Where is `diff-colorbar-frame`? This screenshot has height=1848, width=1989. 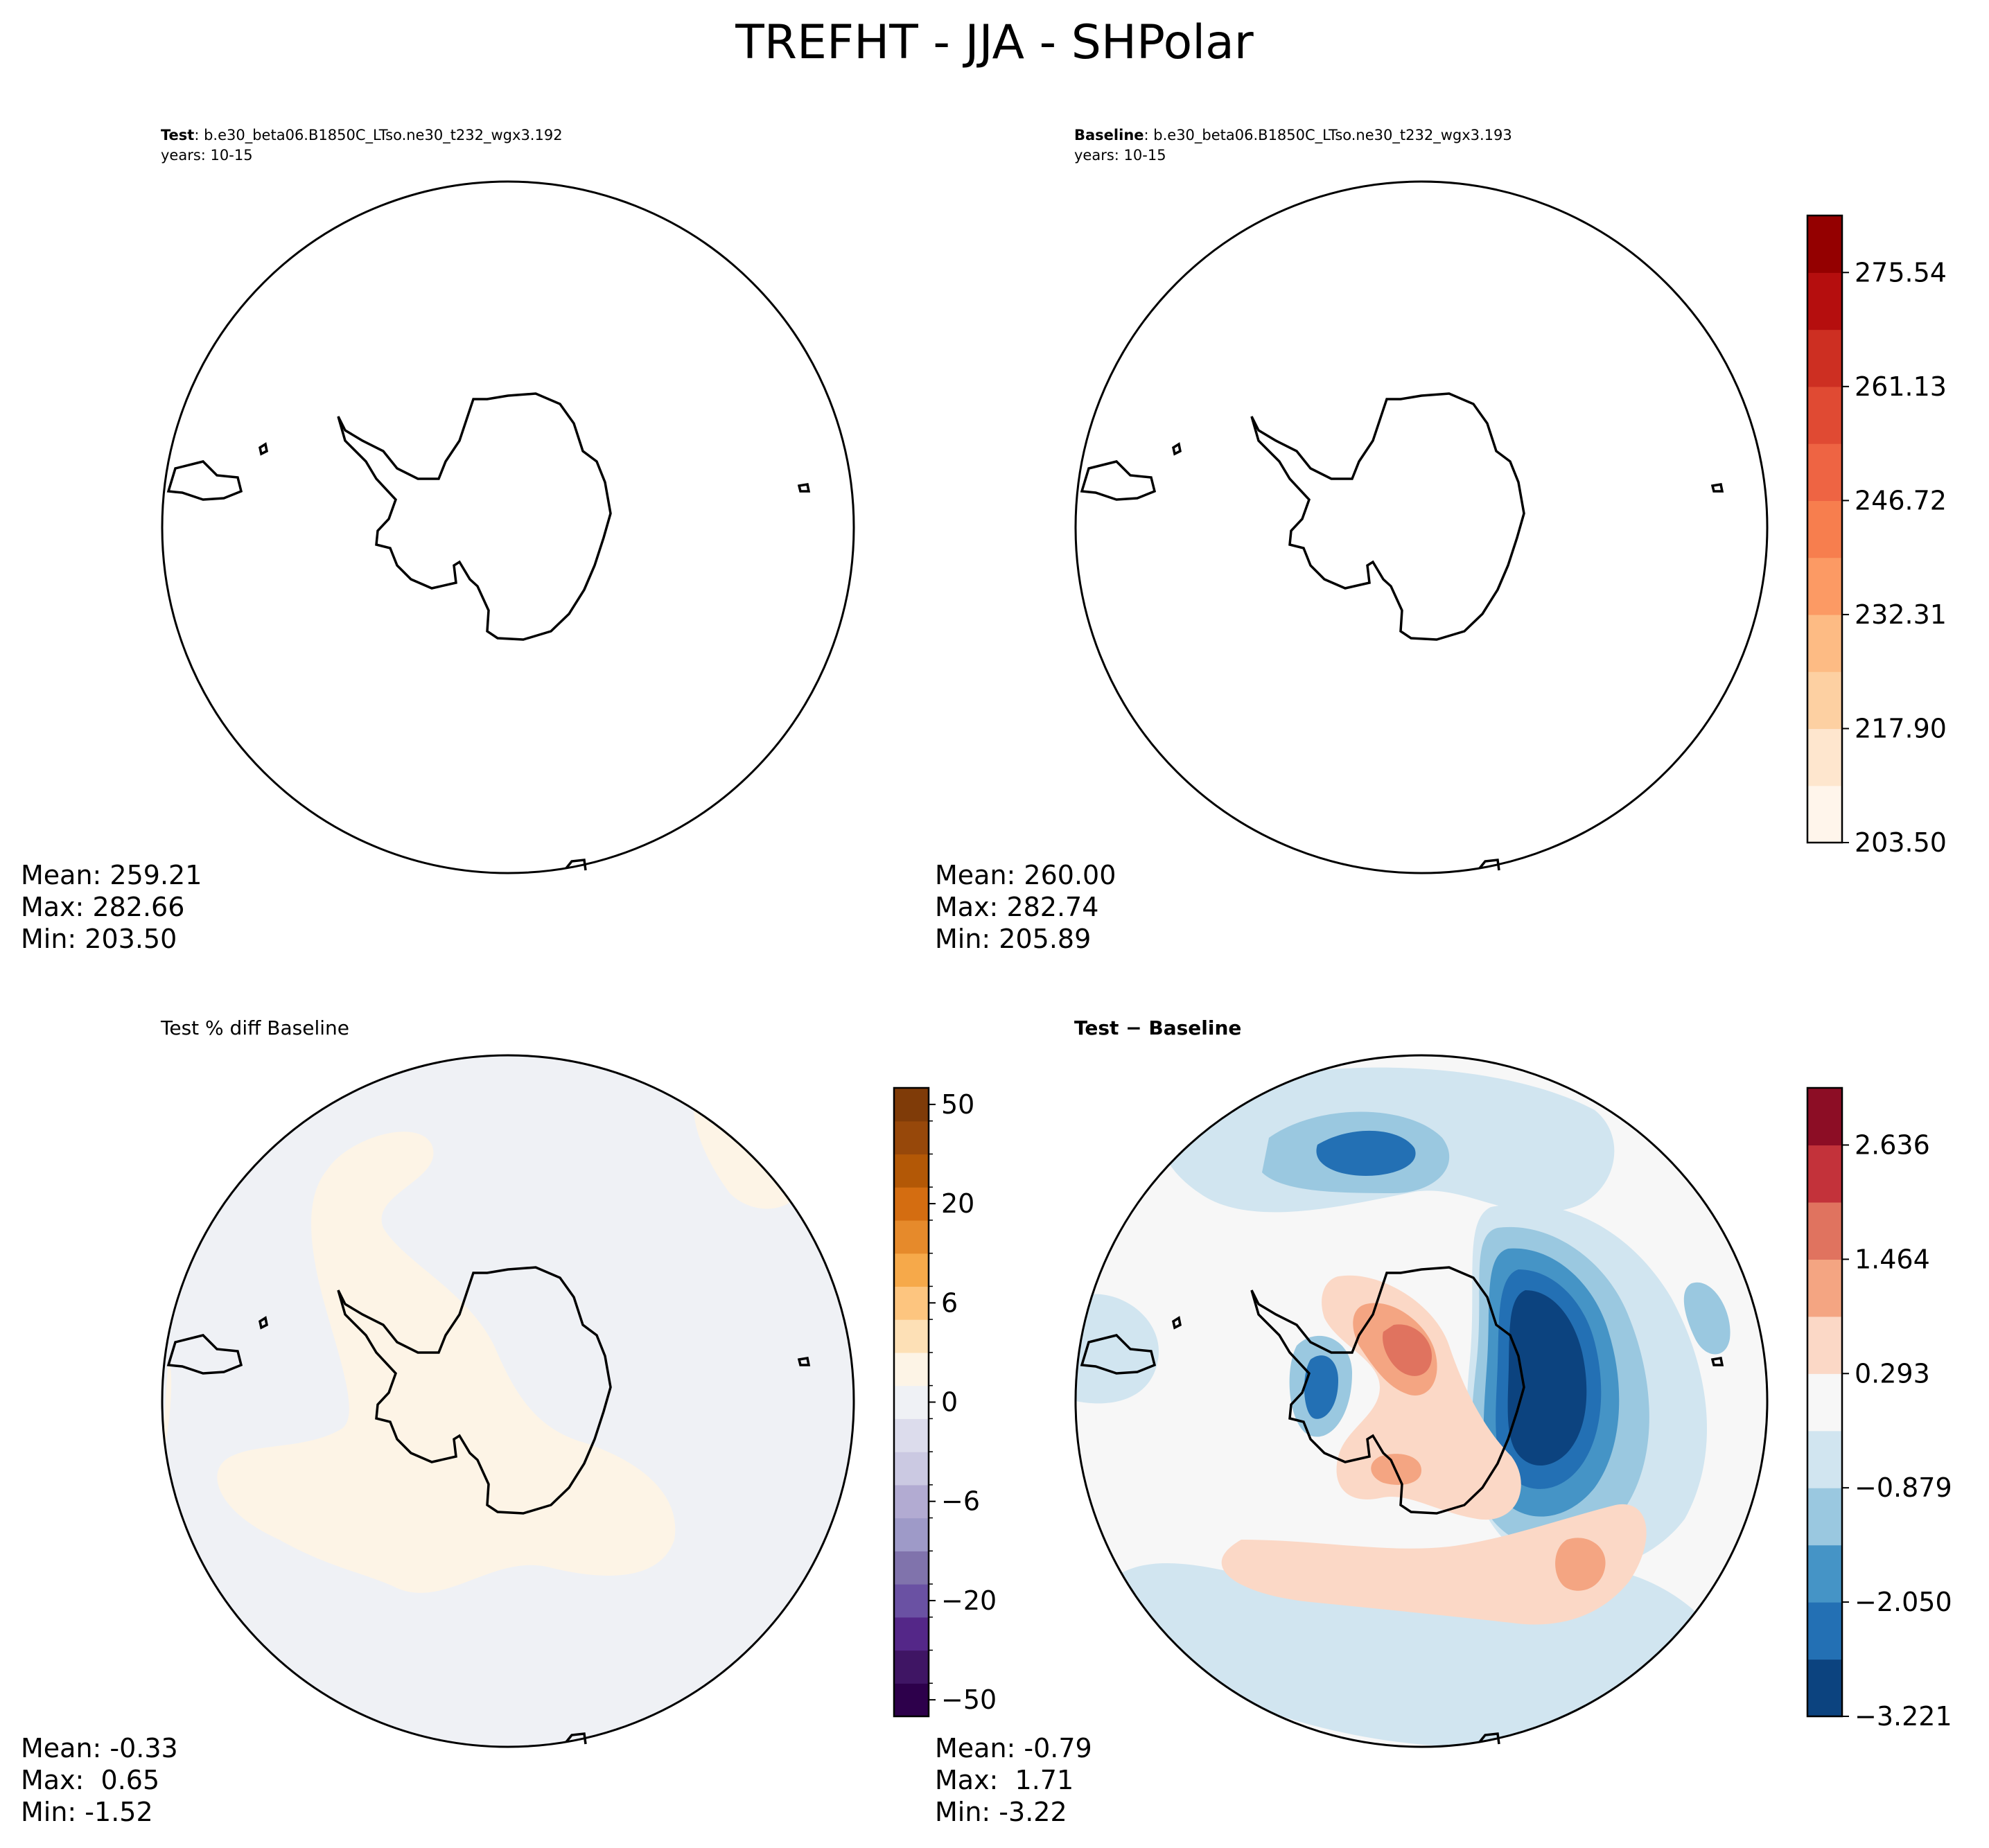
diff-colorbar-frame is located at coordinates (1824, 1402).